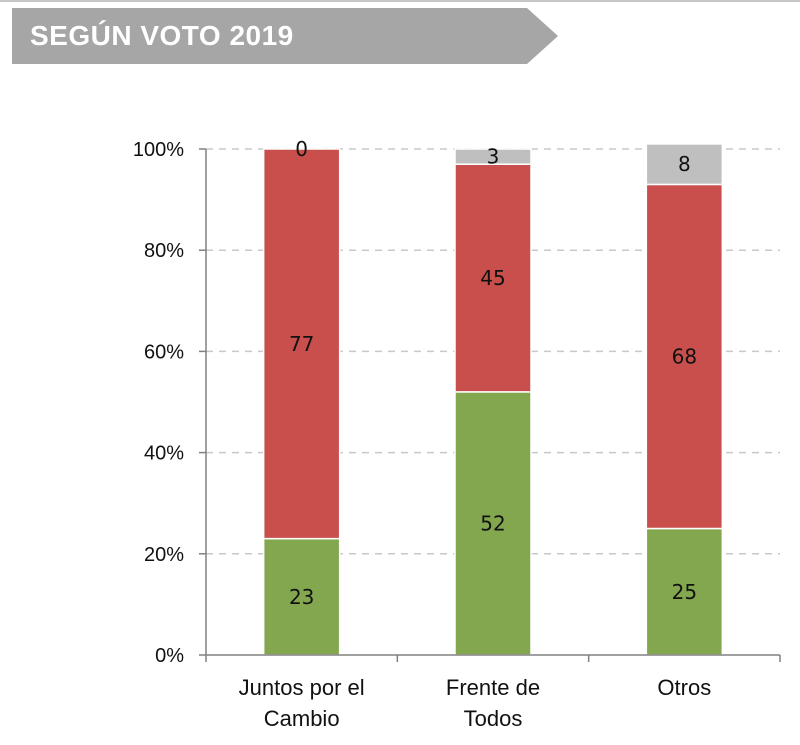 This screenshot has height=745, width=800. What do you see at coordinates (169, 656) in the screenshot?
I see `y-tick-label: 0%` at bounding box center [169, 656].